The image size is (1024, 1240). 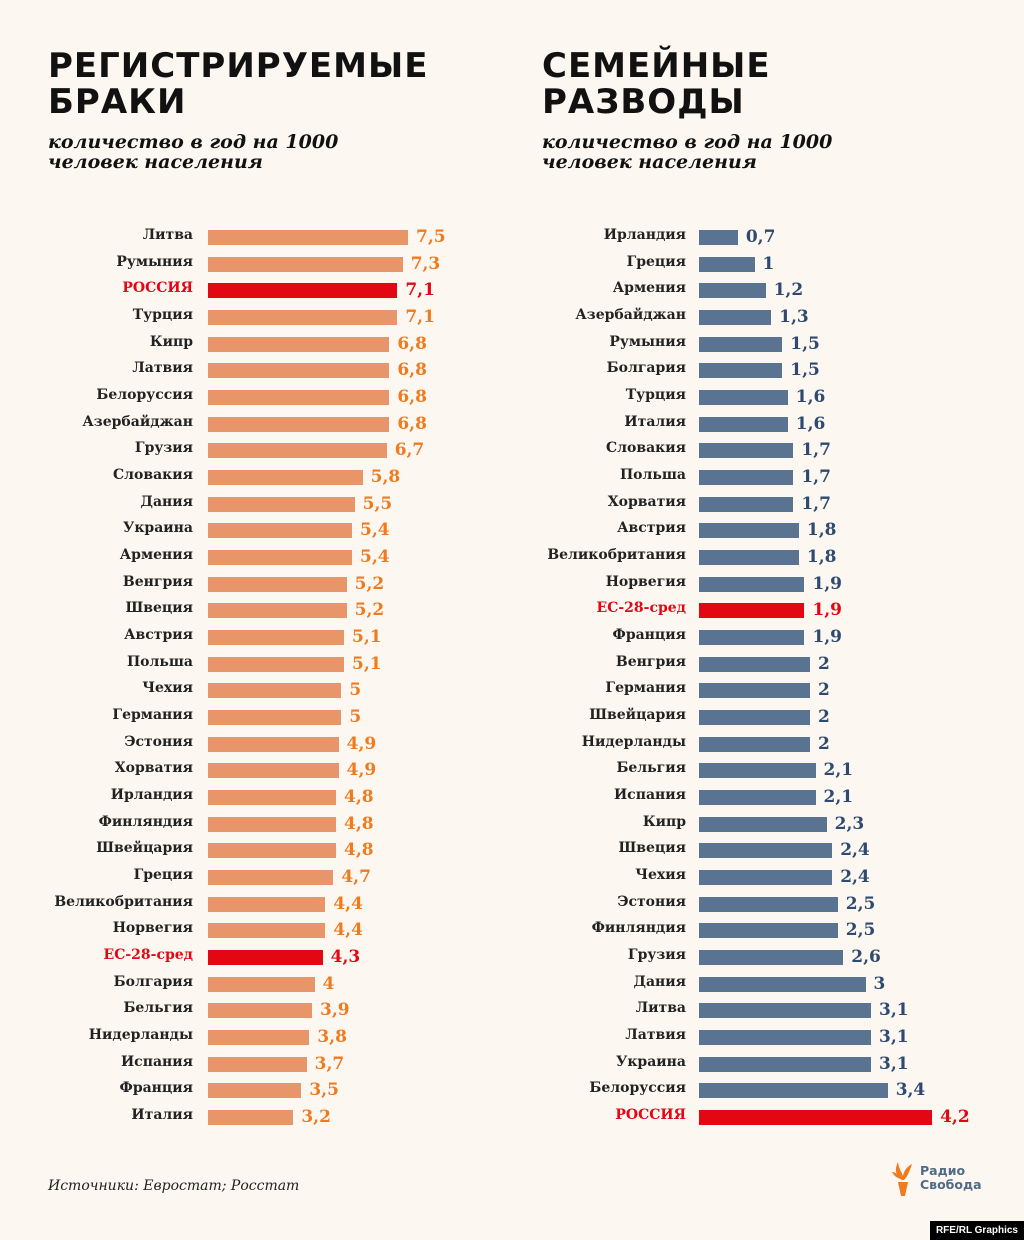 I want to click on value-label: 1,8, so click(x=821, y=530).